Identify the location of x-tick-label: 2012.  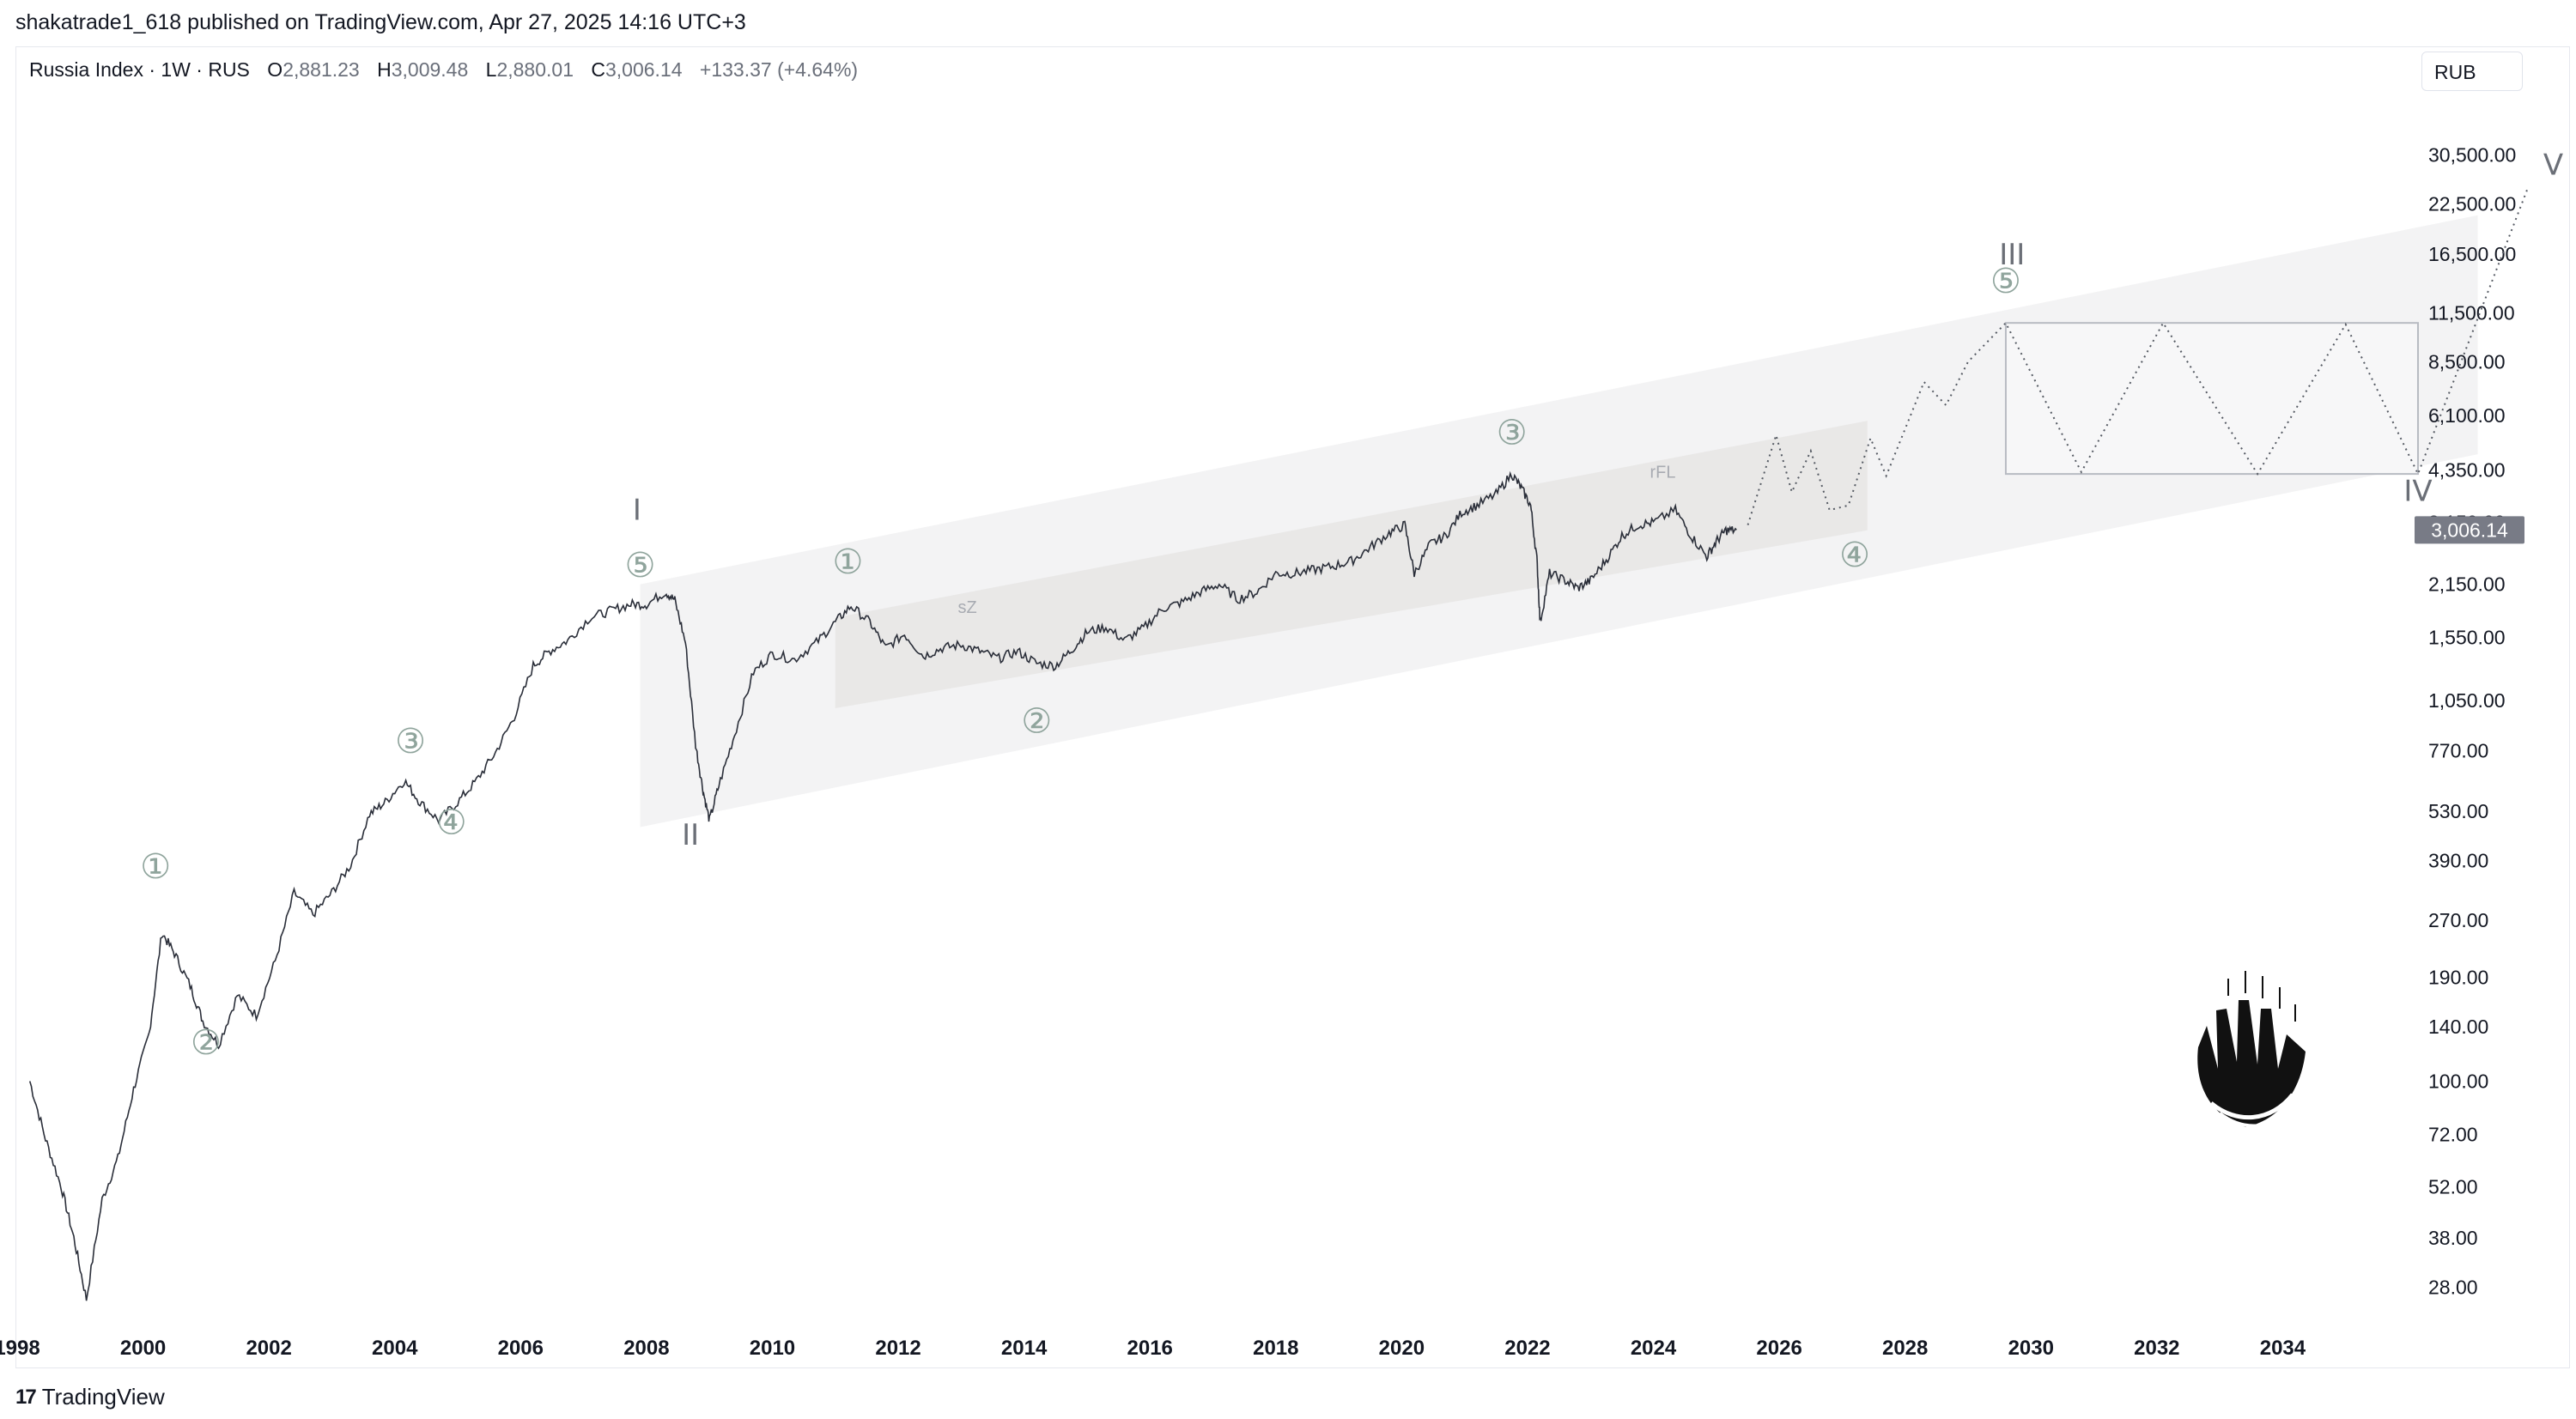
(897, 1349).